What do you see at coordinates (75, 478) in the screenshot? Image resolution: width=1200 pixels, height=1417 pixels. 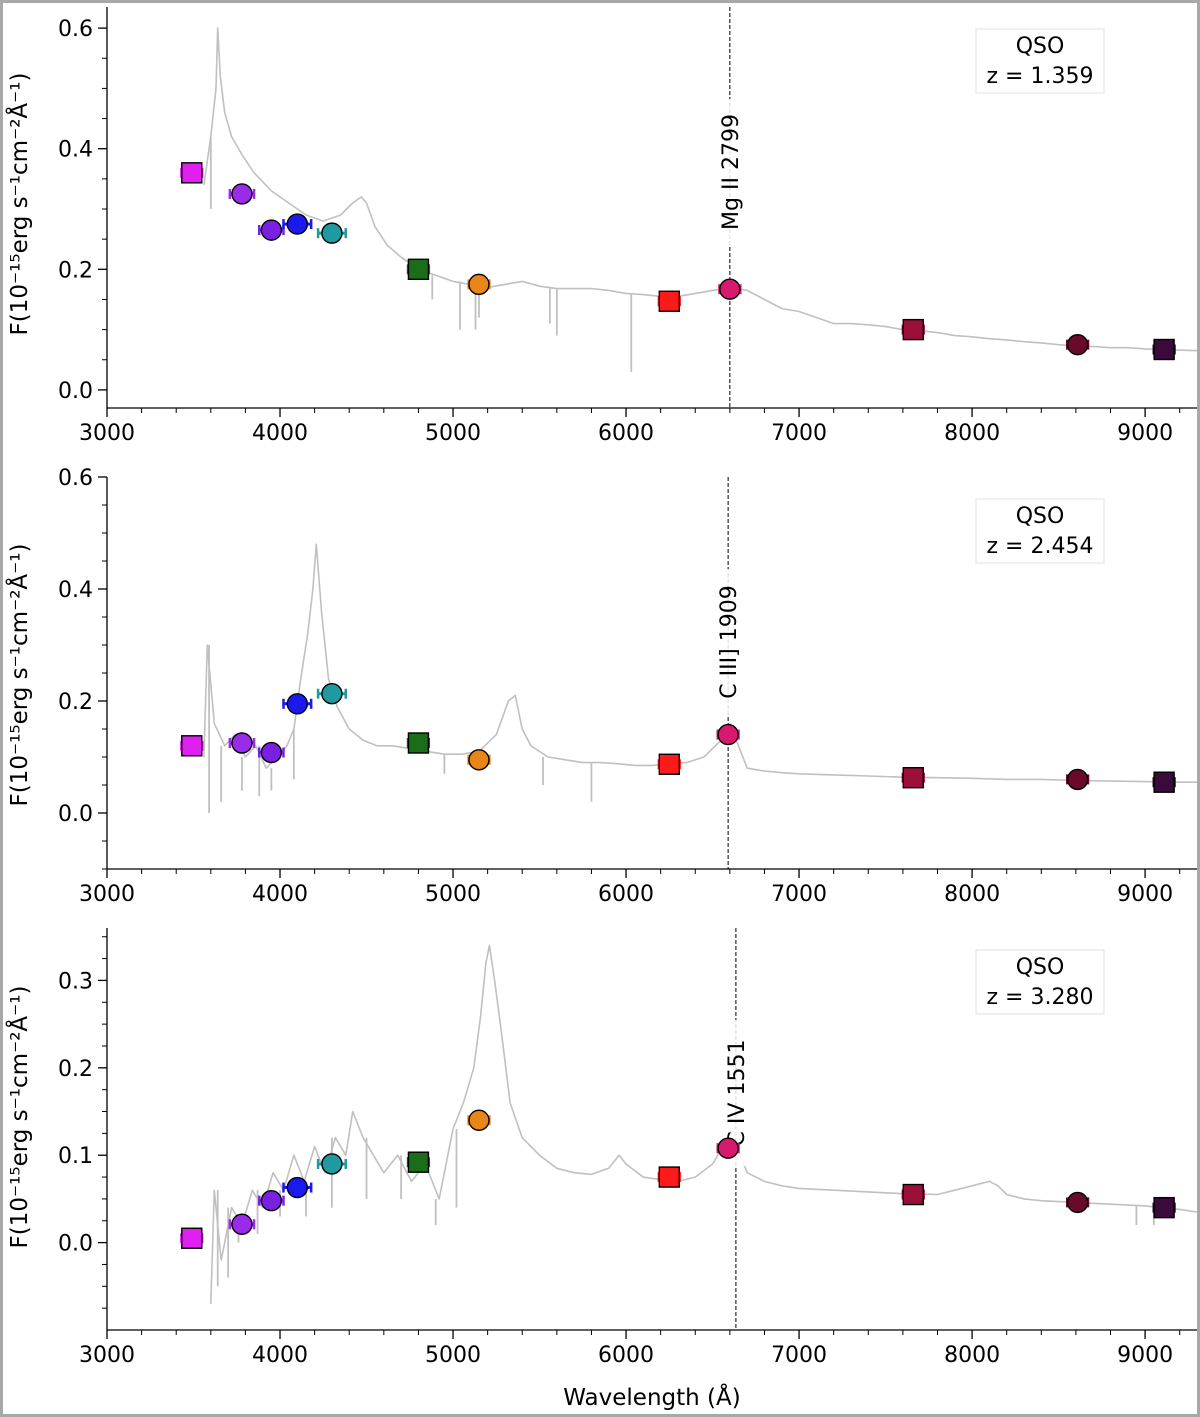 I see `panel-2-ytick-label-4: 0.6` at bounding box center [75, 478].